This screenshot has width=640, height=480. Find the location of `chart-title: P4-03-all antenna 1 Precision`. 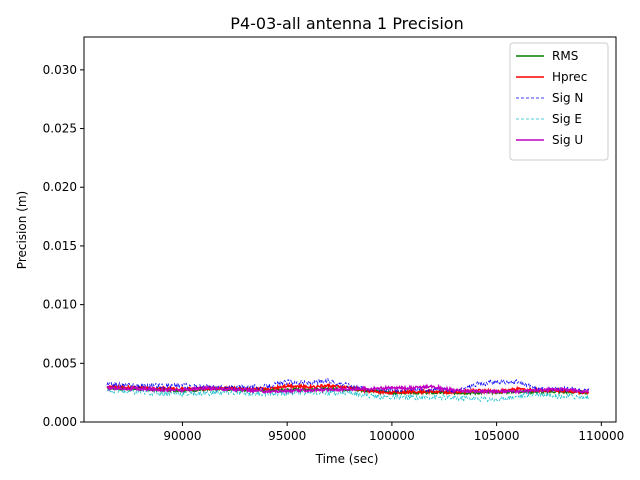

chart-title: P4-03-all antenna 1 Precision is located at coordinates (346, 23).